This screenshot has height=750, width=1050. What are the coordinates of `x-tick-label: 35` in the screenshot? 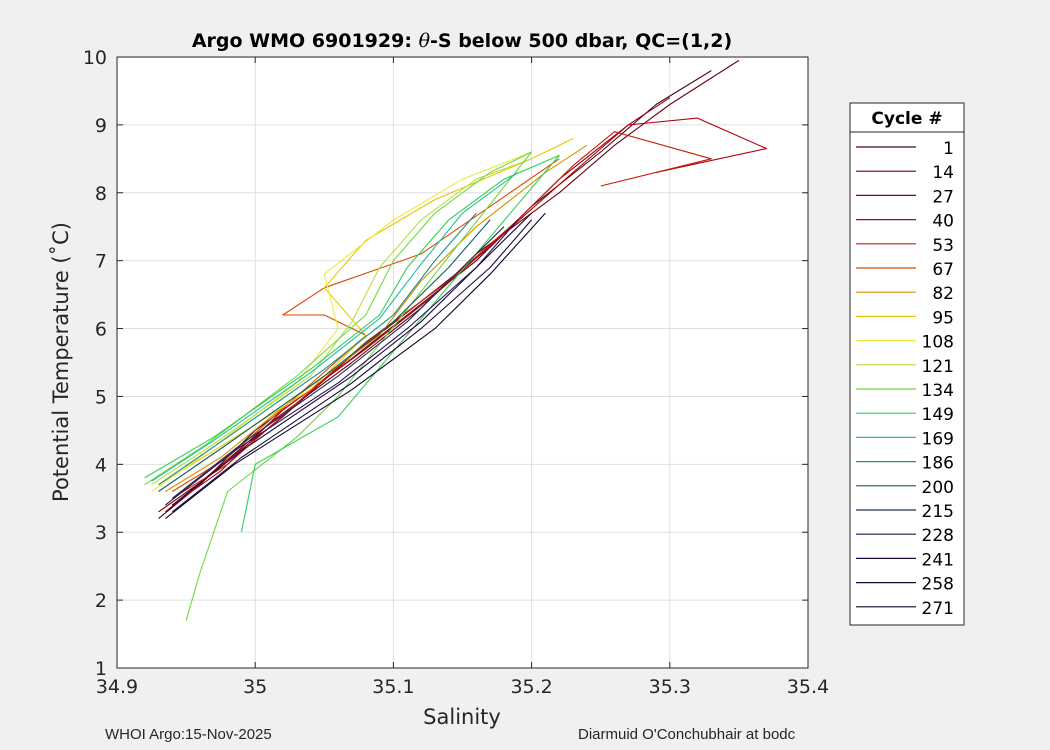 It's located at (255, 687).